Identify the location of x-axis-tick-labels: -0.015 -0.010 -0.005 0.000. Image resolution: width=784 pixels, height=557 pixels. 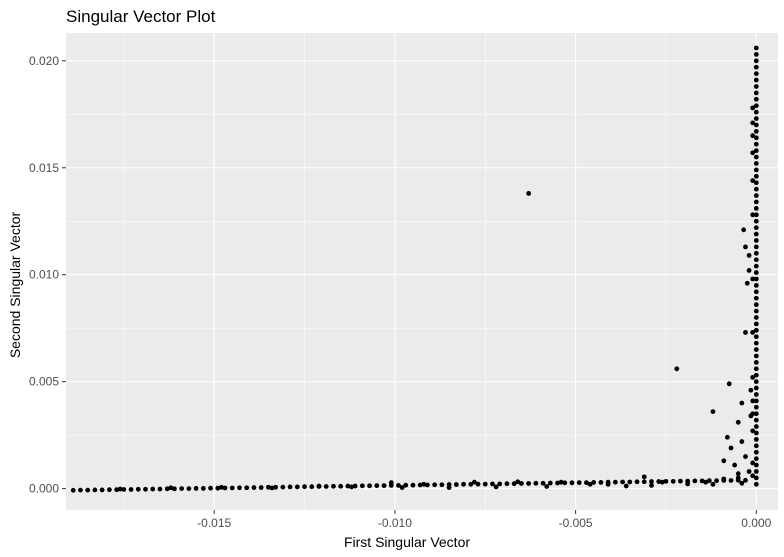
(484, 520).